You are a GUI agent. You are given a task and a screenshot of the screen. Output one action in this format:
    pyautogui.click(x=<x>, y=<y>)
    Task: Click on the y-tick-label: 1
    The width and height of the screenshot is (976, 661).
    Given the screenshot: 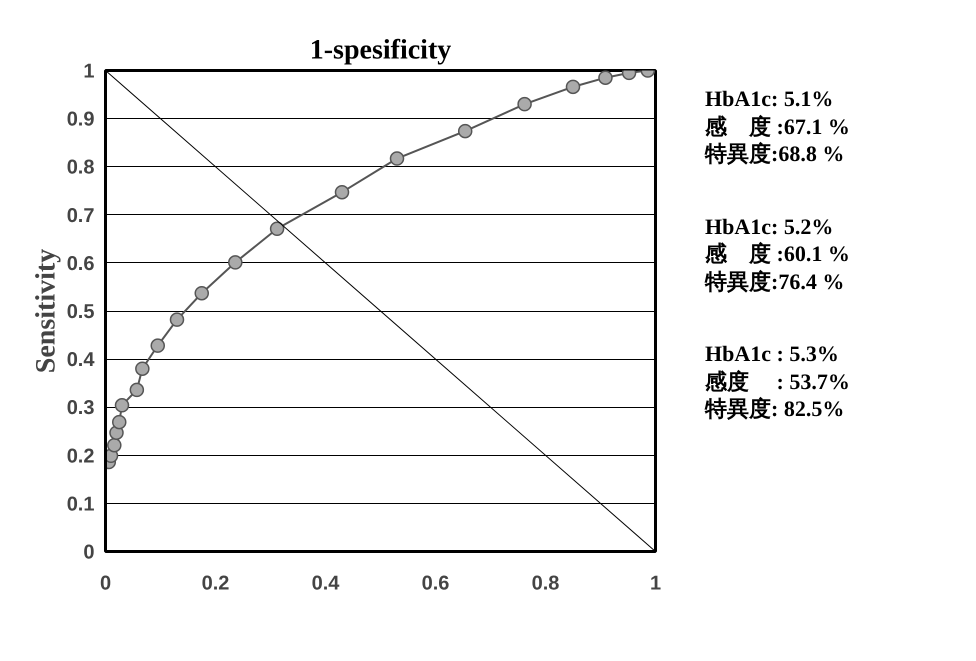 What is the action you would take?
    pyautogui.click(x=88, y=71)
    